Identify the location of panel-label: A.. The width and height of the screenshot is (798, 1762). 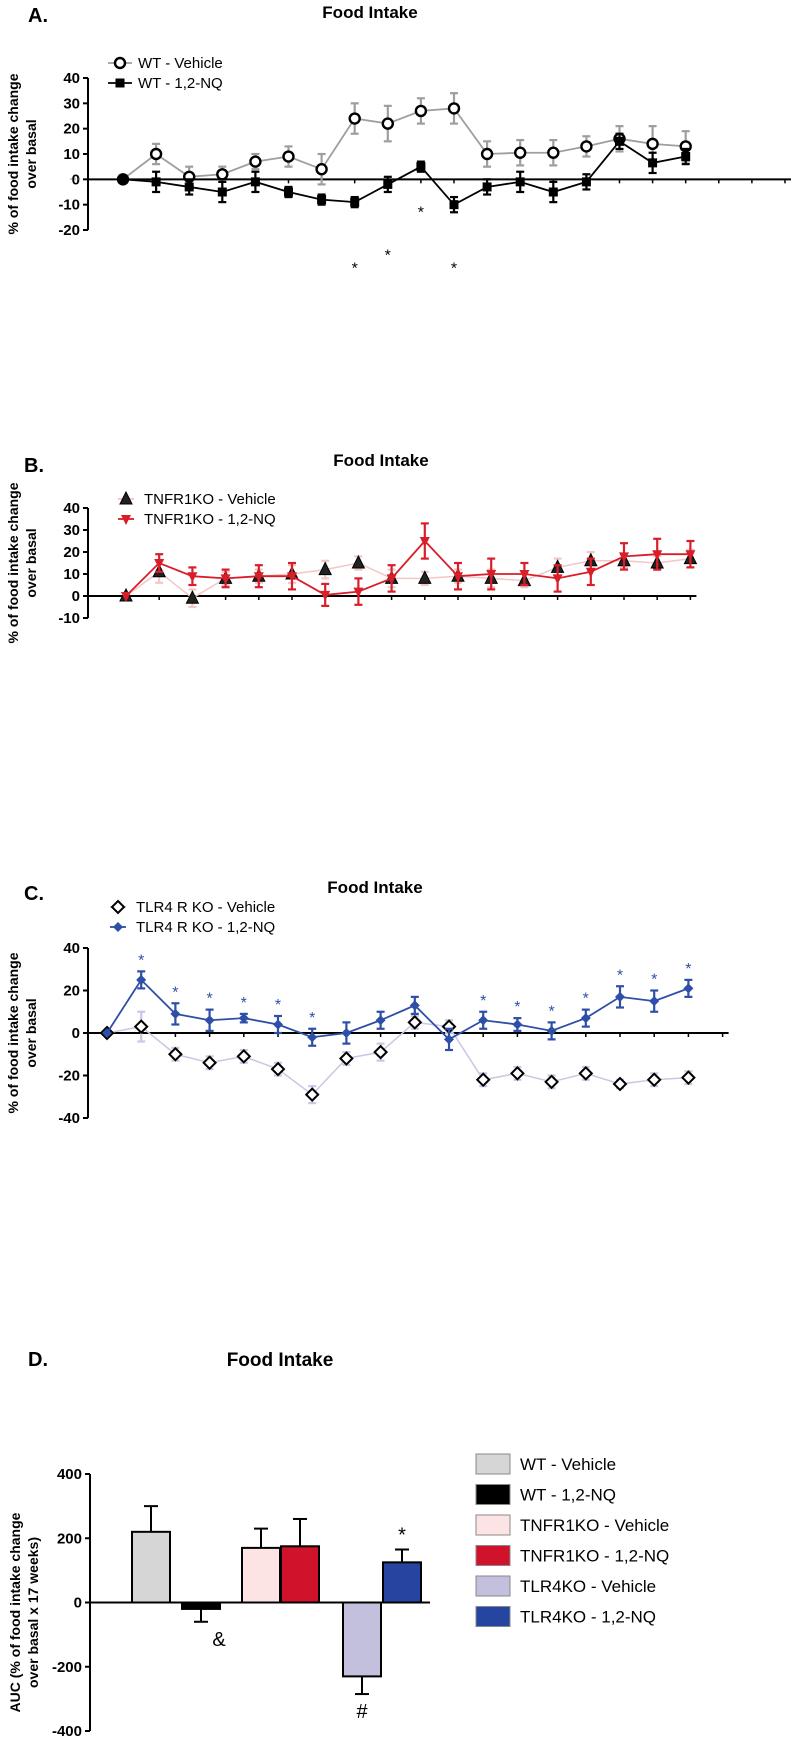
(38, 16).